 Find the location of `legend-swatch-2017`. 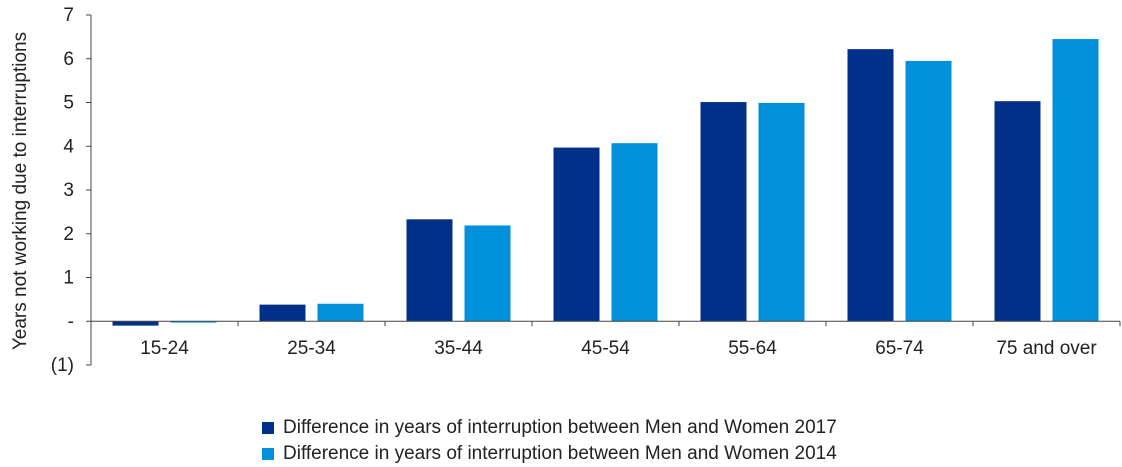

legend-swatch-2017 is located at coordinates (268, 428).